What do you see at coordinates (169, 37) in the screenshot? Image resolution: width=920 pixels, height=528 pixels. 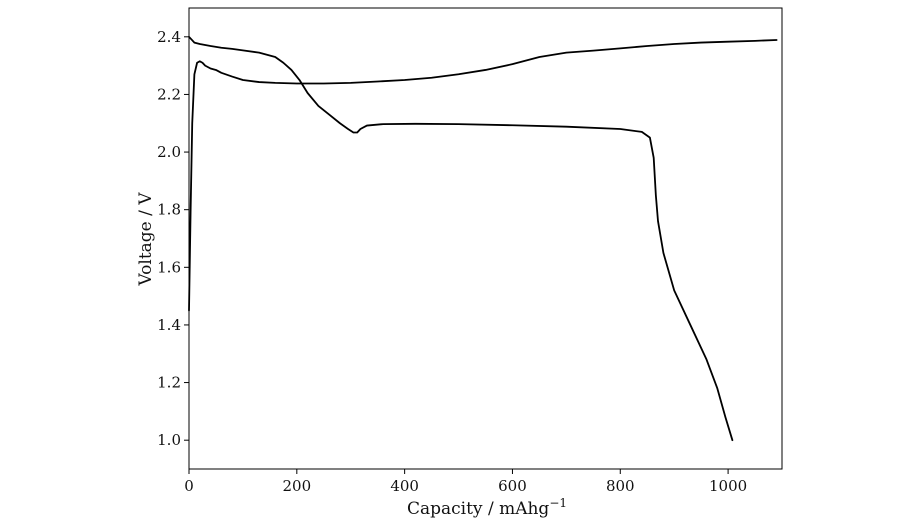 I see `y-tick-label: 2.4` at bounding box center [169, 37].